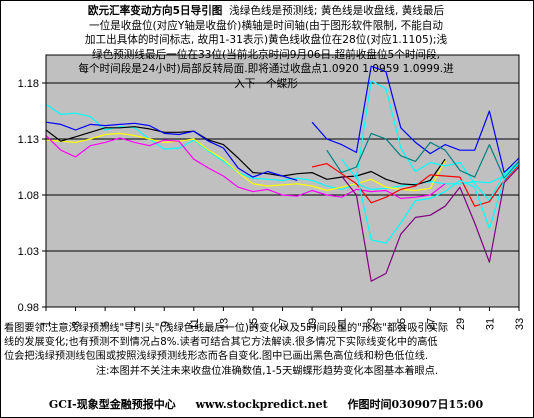 Image resolution: width=534 pixels, height=418 pixels. Describe the element at coordinates (195, 323) in the screenshot. I see `x-tick-label: 11` at that location.